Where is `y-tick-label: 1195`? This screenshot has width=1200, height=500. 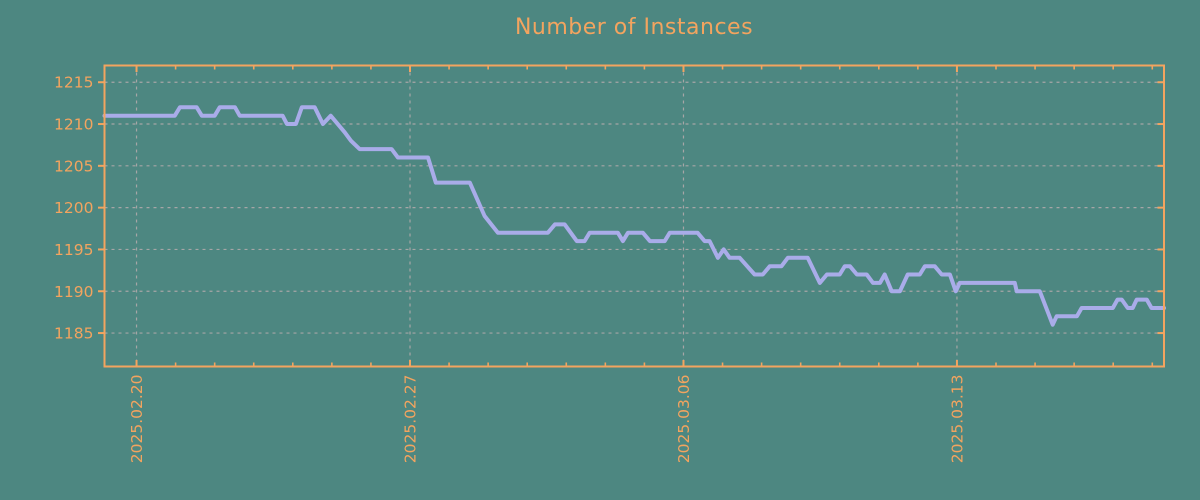 y-tick-label: 1195 is located at coordinates (73, 250).